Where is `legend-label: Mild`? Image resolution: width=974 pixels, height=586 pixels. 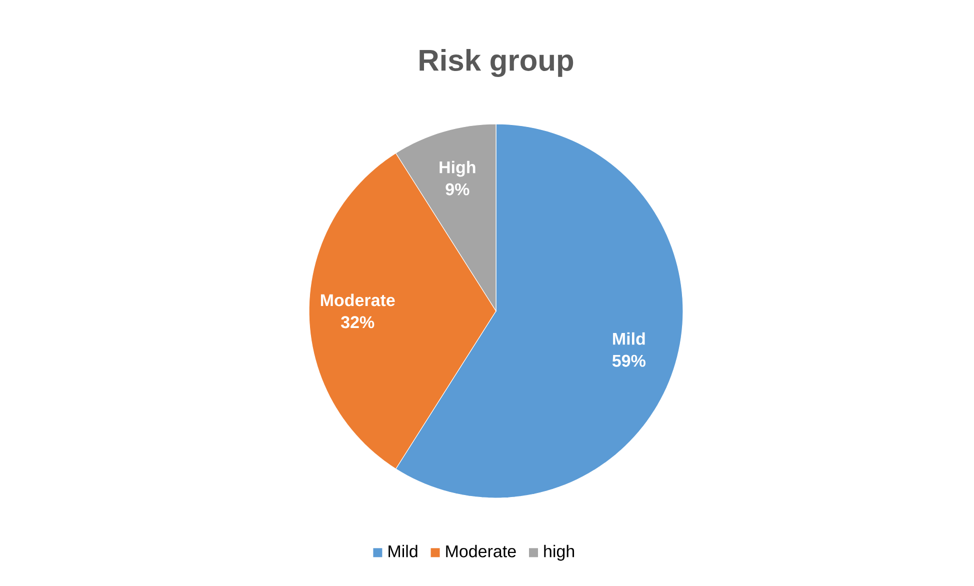 legend-label: Mild is located at coordinates (403, 551).